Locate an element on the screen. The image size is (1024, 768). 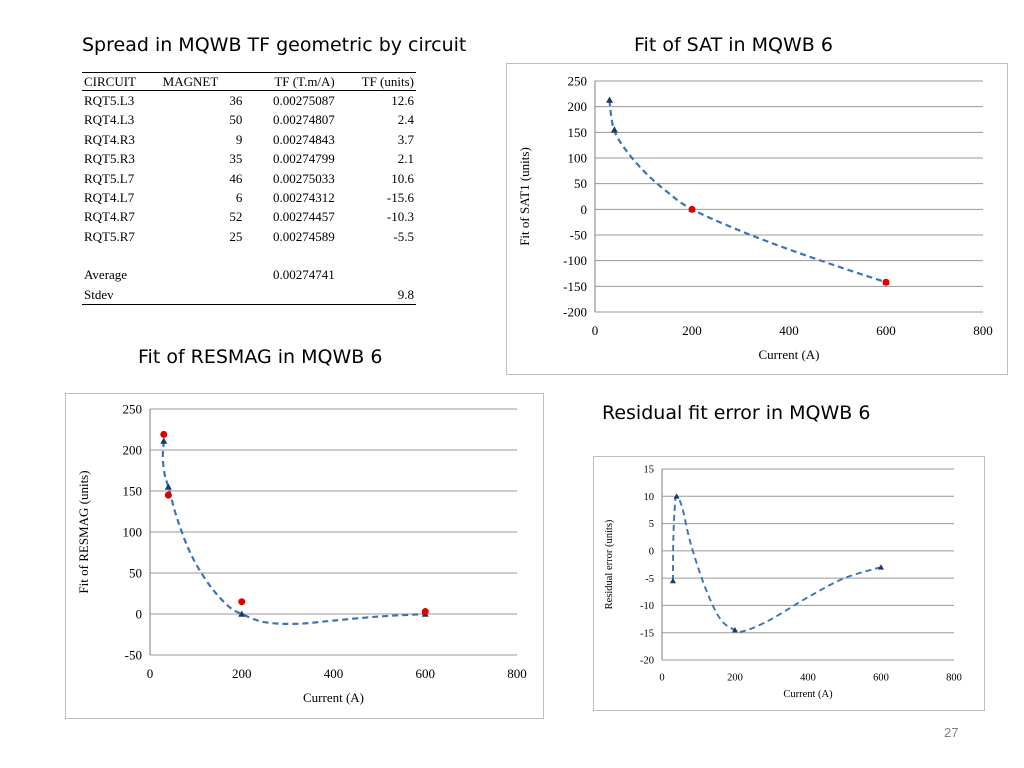
header-tf-tm-a: TF (T.m/A) is located at coordinates (290, 81).